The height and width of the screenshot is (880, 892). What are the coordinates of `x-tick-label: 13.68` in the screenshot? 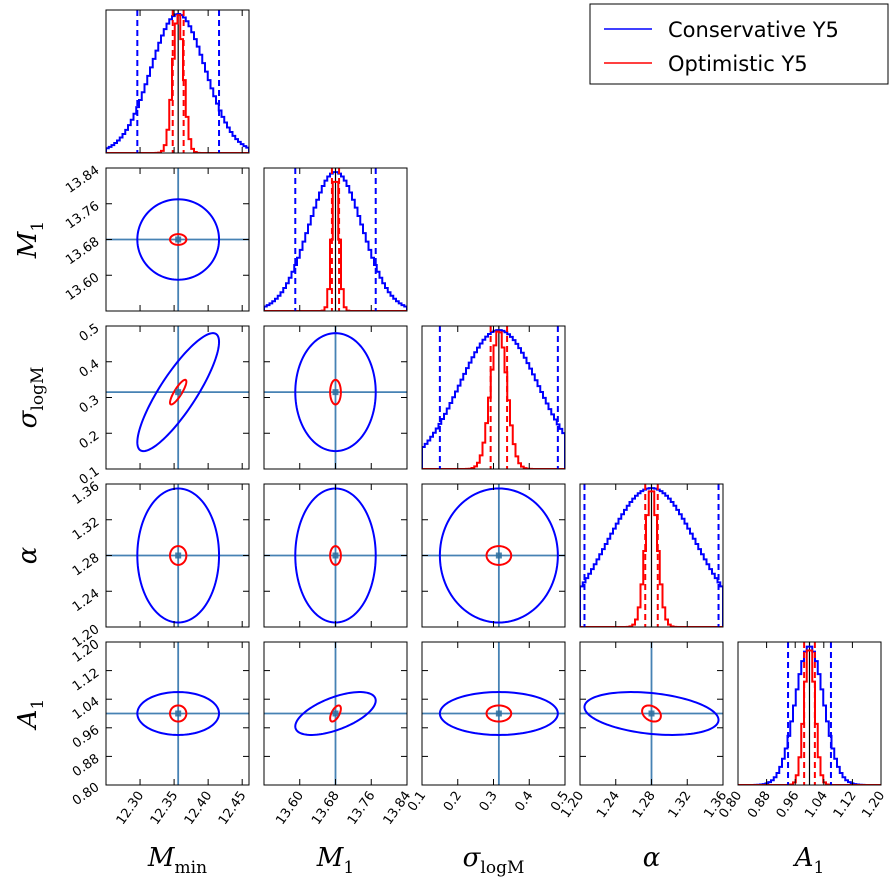 It's located at (326, 808).